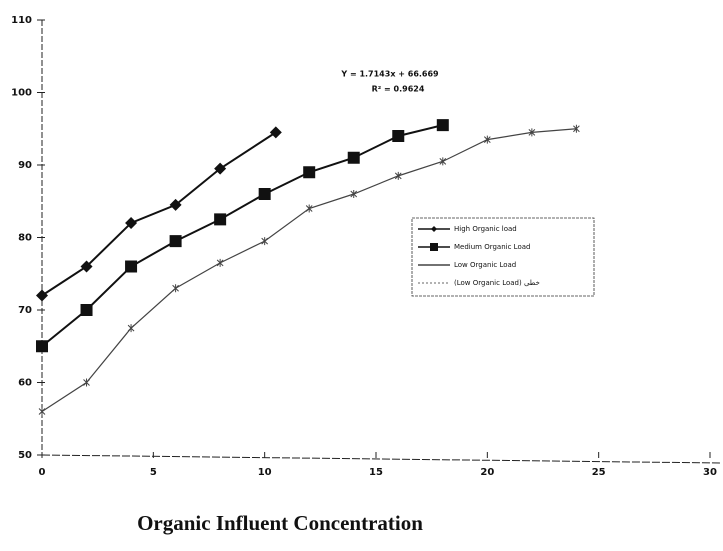 This screenshot has width=723, height=551. Describe the element at coordinates (599, 472) in the screenshot. I see `x-tick-label: 25` at that location.